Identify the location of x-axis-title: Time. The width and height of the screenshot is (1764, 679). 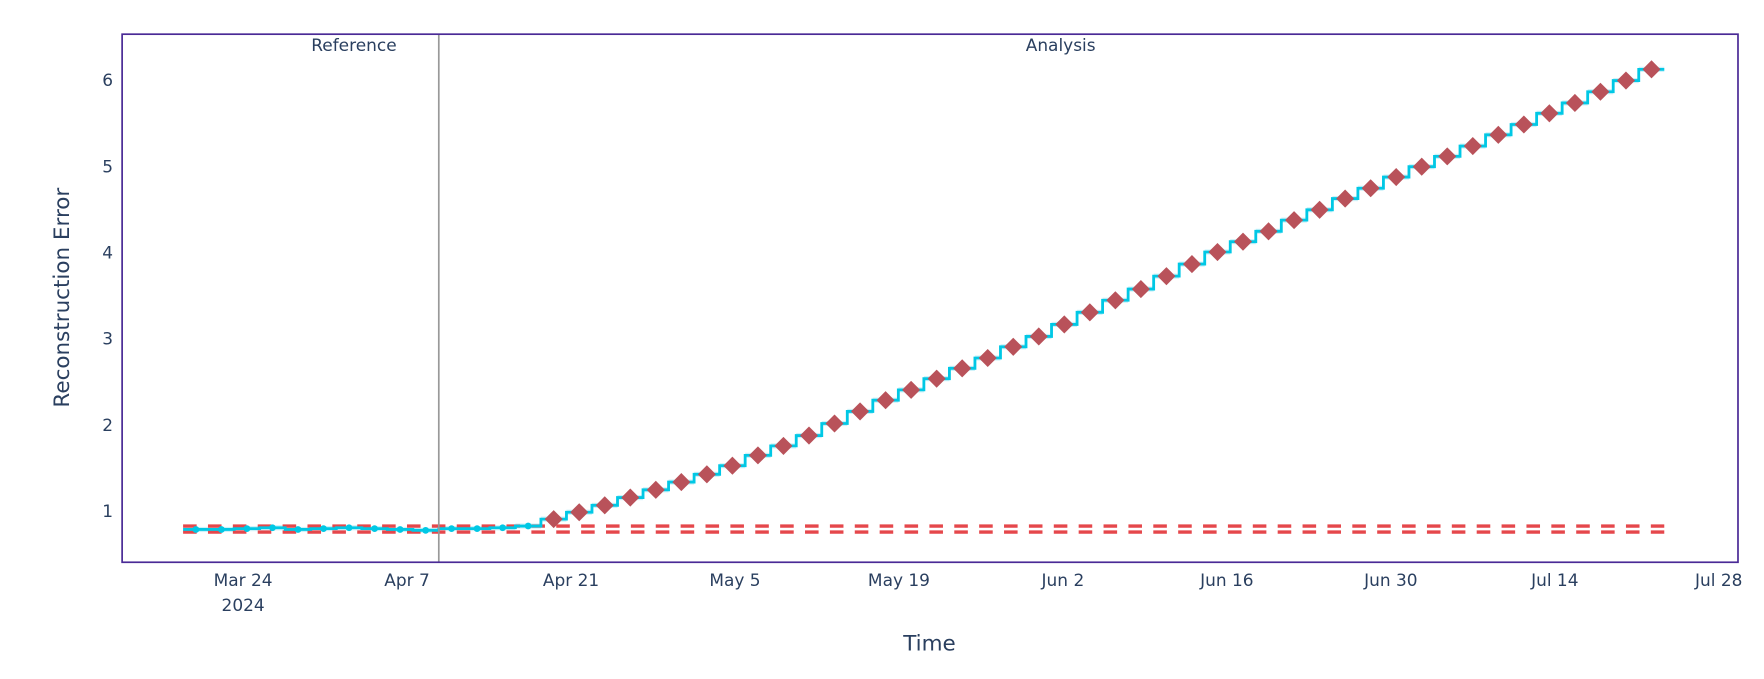
(929, 643).